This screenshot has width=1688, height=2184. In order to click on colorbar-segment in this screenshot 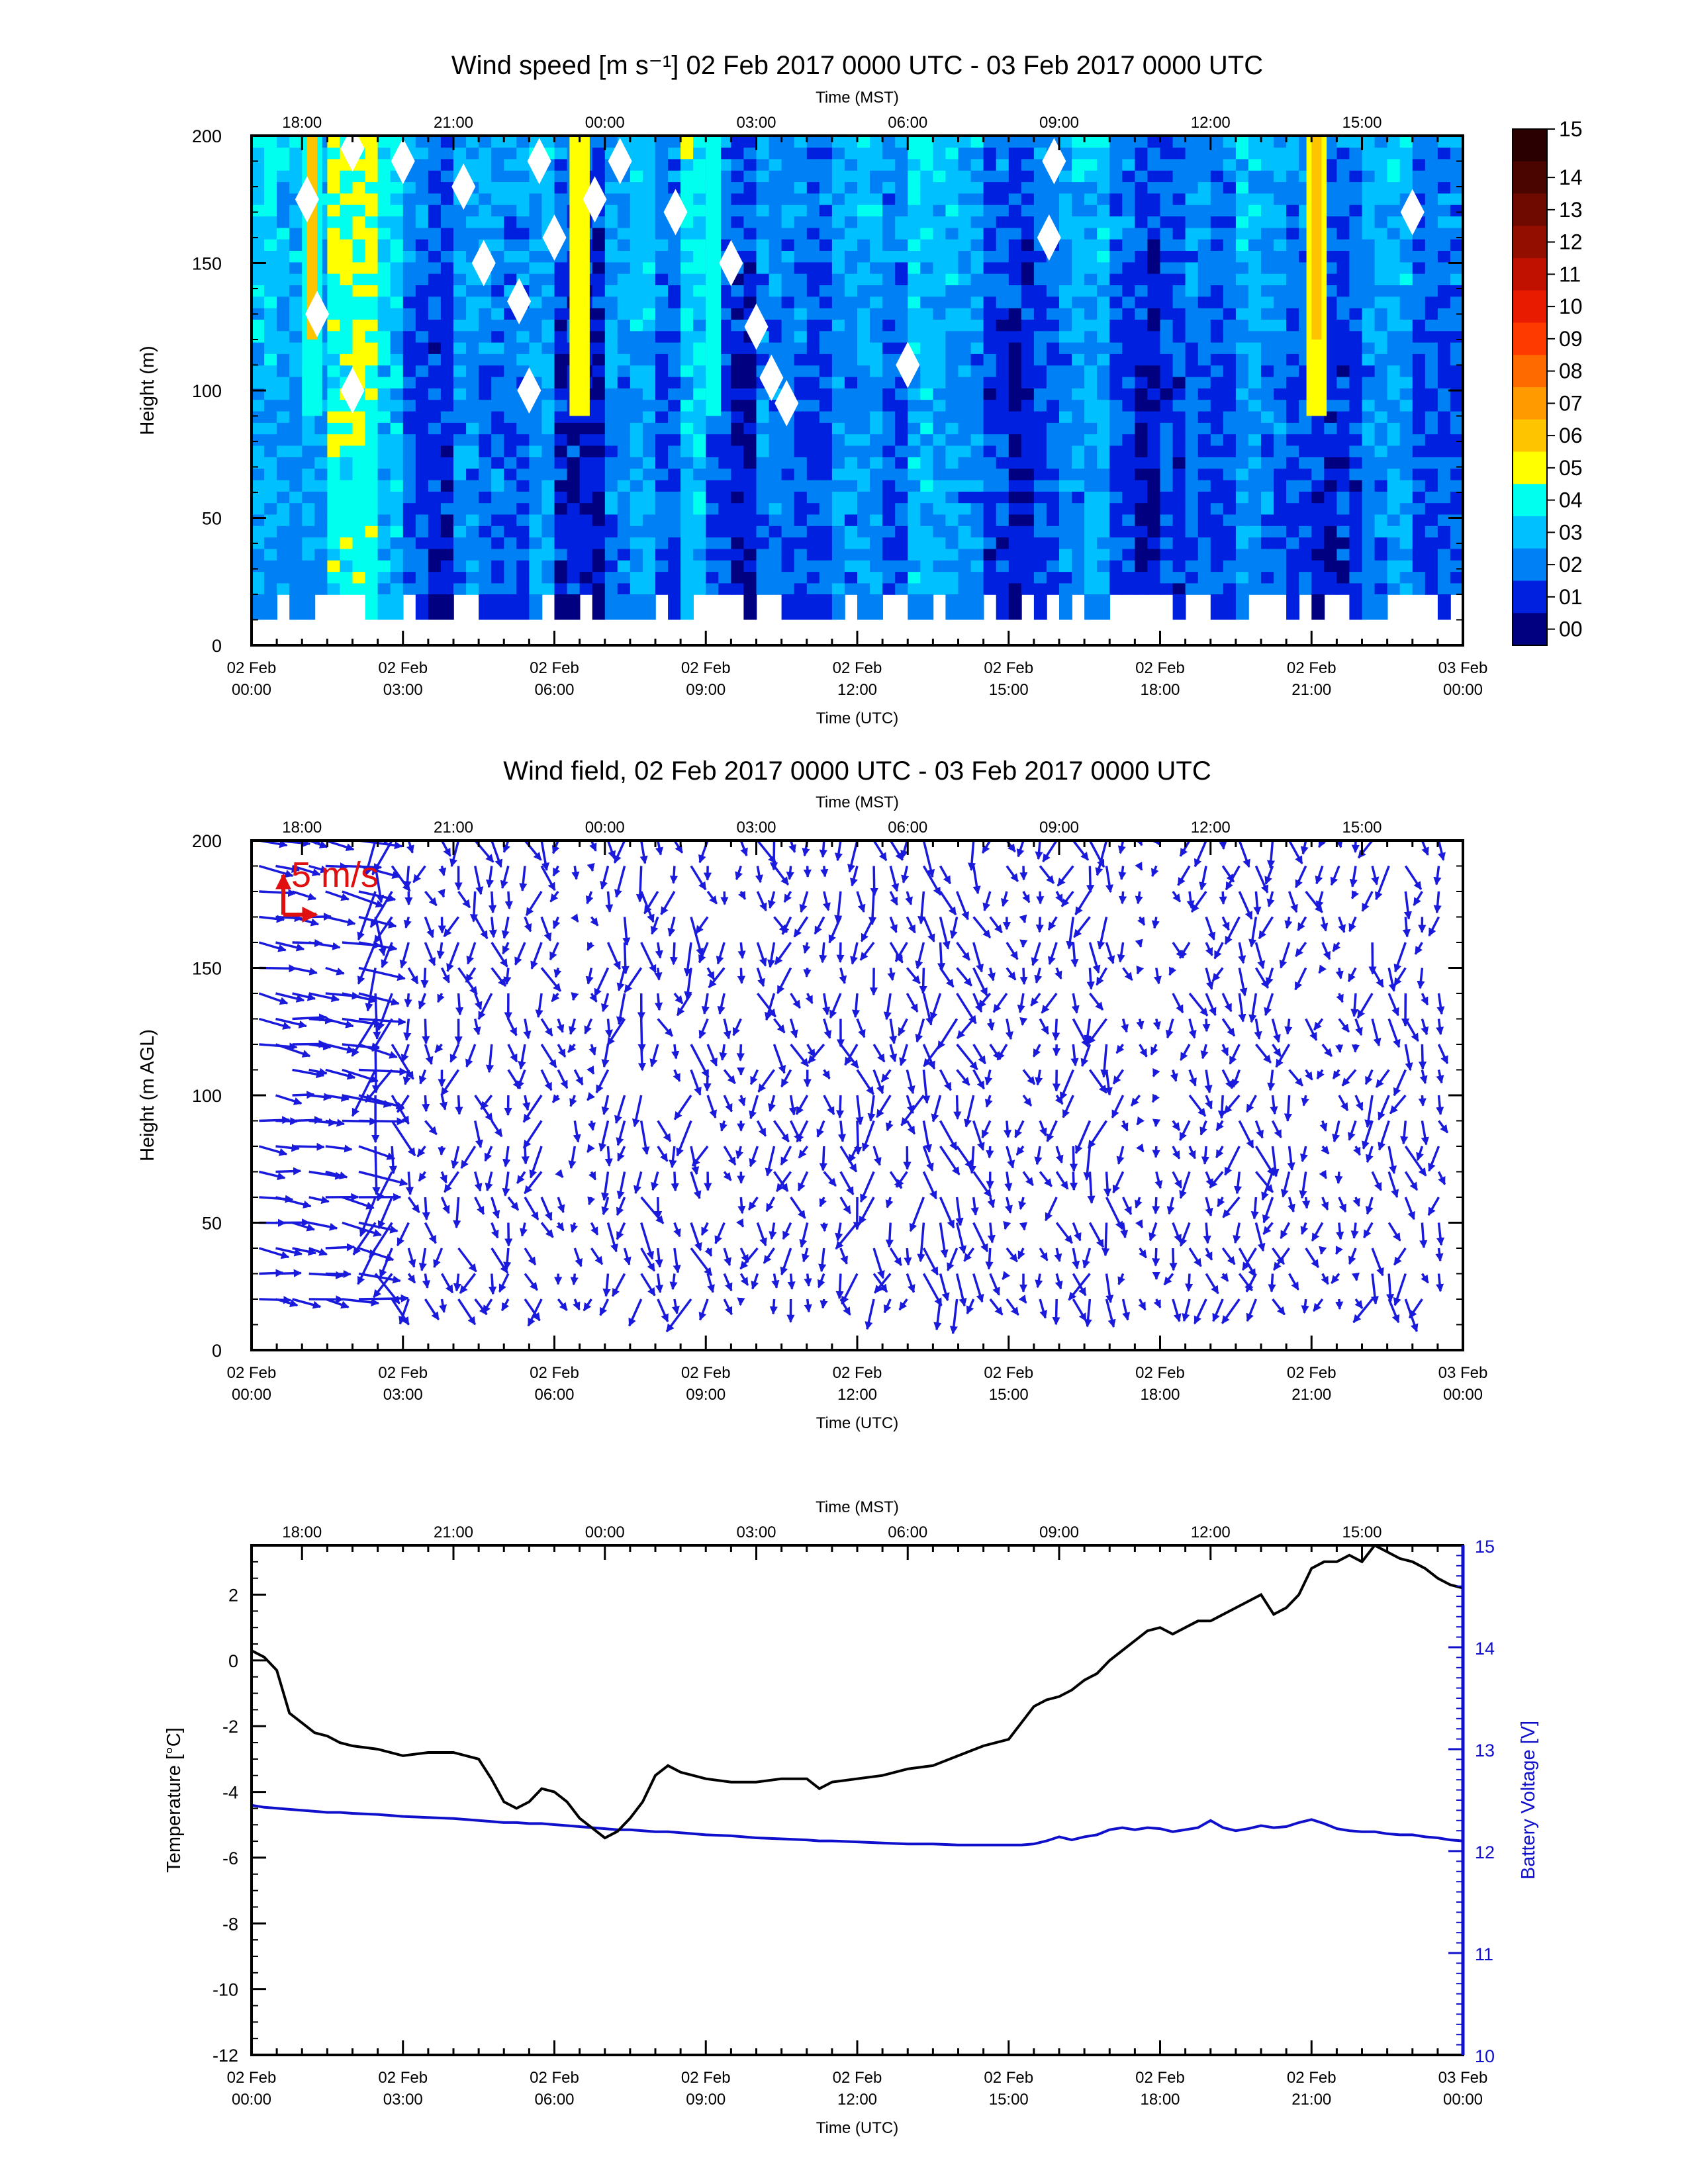, I will do `click(1530, 209)`.